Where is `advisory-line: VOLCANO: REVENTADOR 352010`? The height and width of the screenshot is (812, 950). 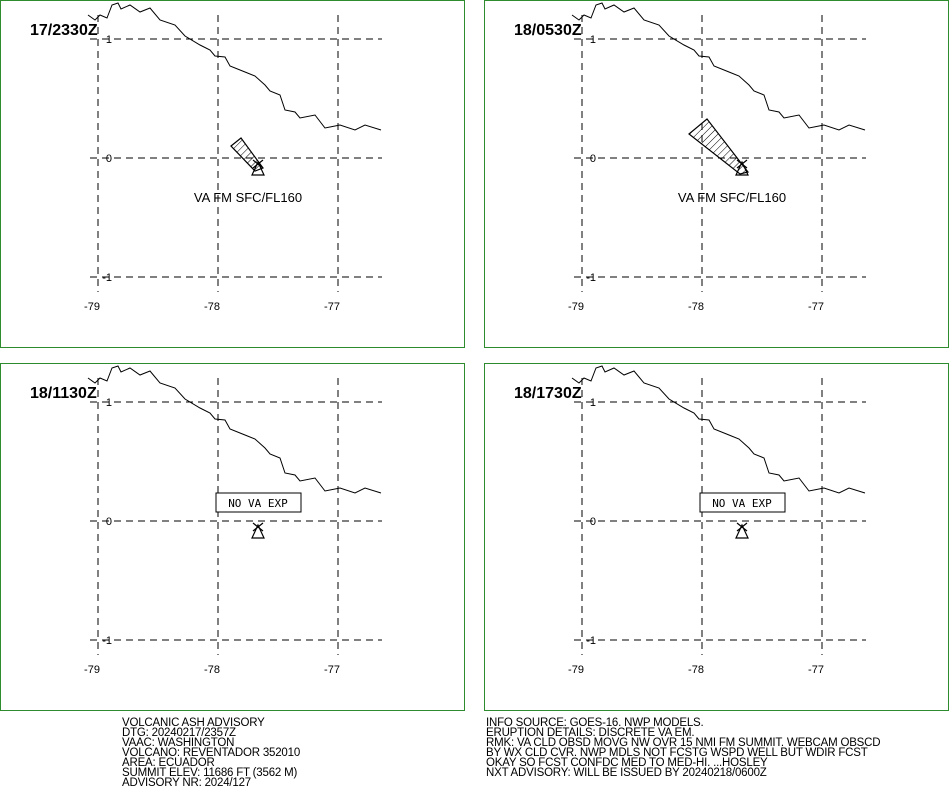 advisory-line: VOLCANO: REVENTADOR 352010 is located at coordinates (211, 753).